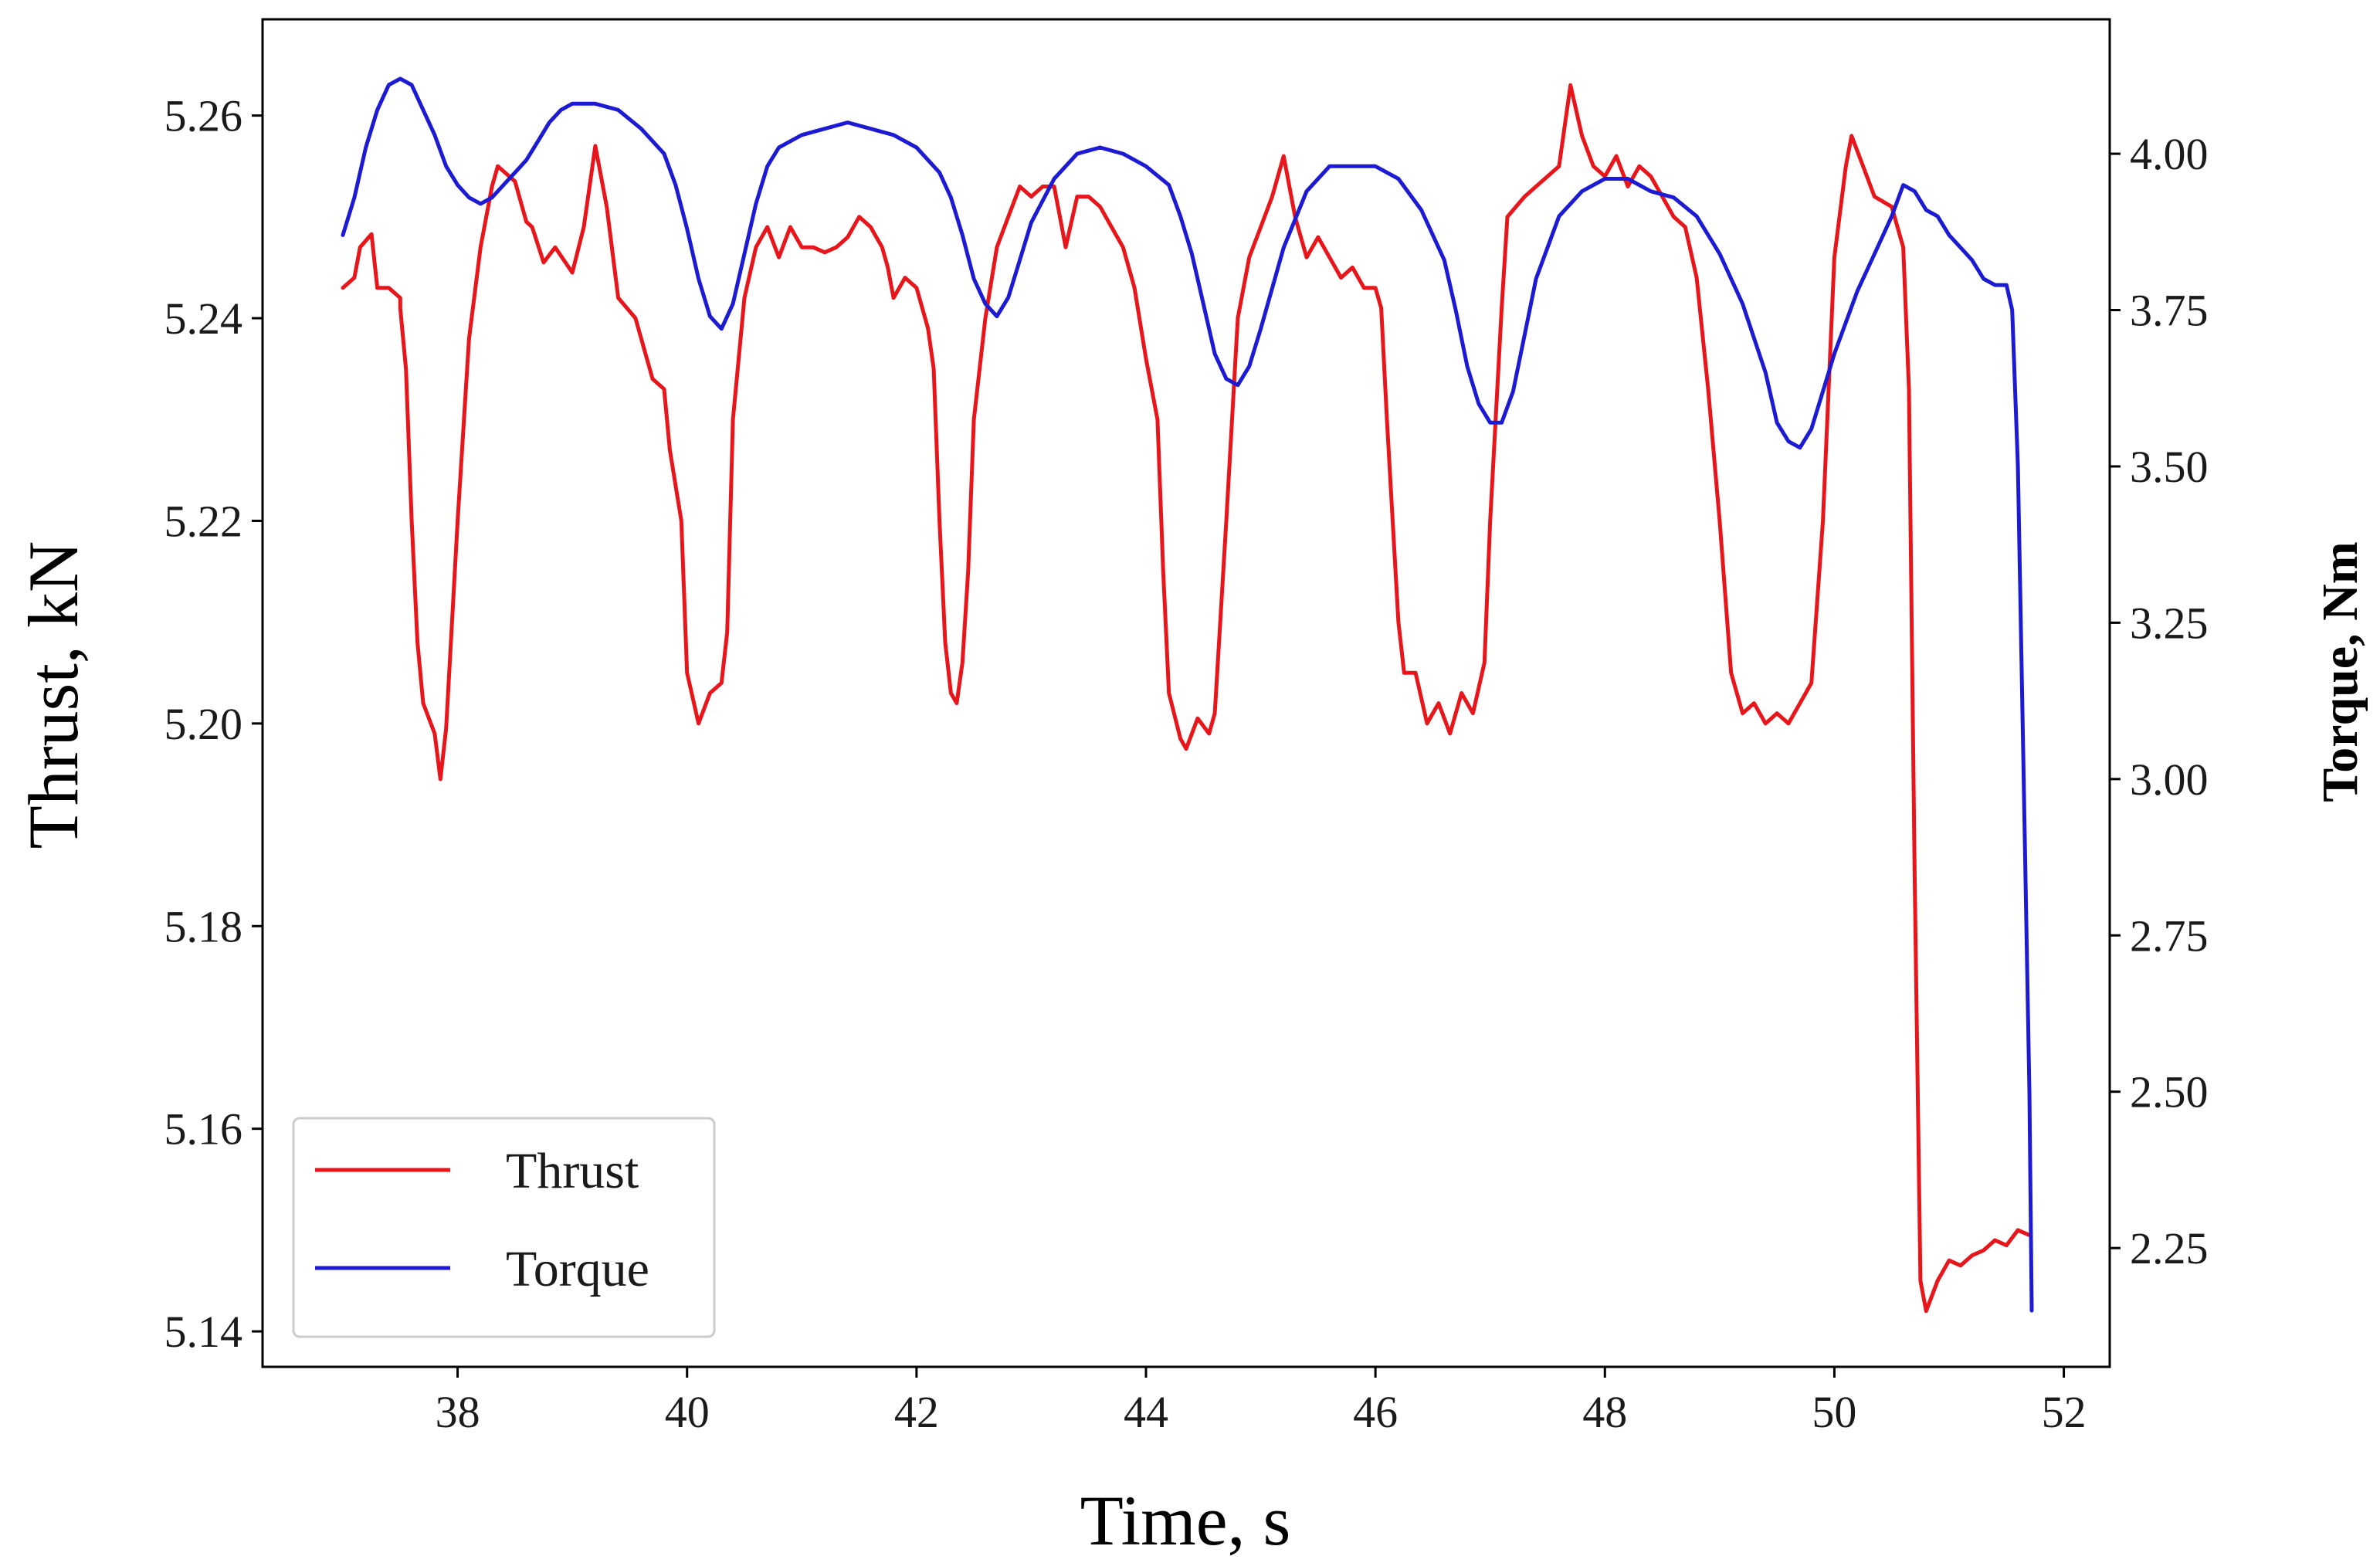  I want to click on legend-label-torque: Torque, so click(577, 1269).